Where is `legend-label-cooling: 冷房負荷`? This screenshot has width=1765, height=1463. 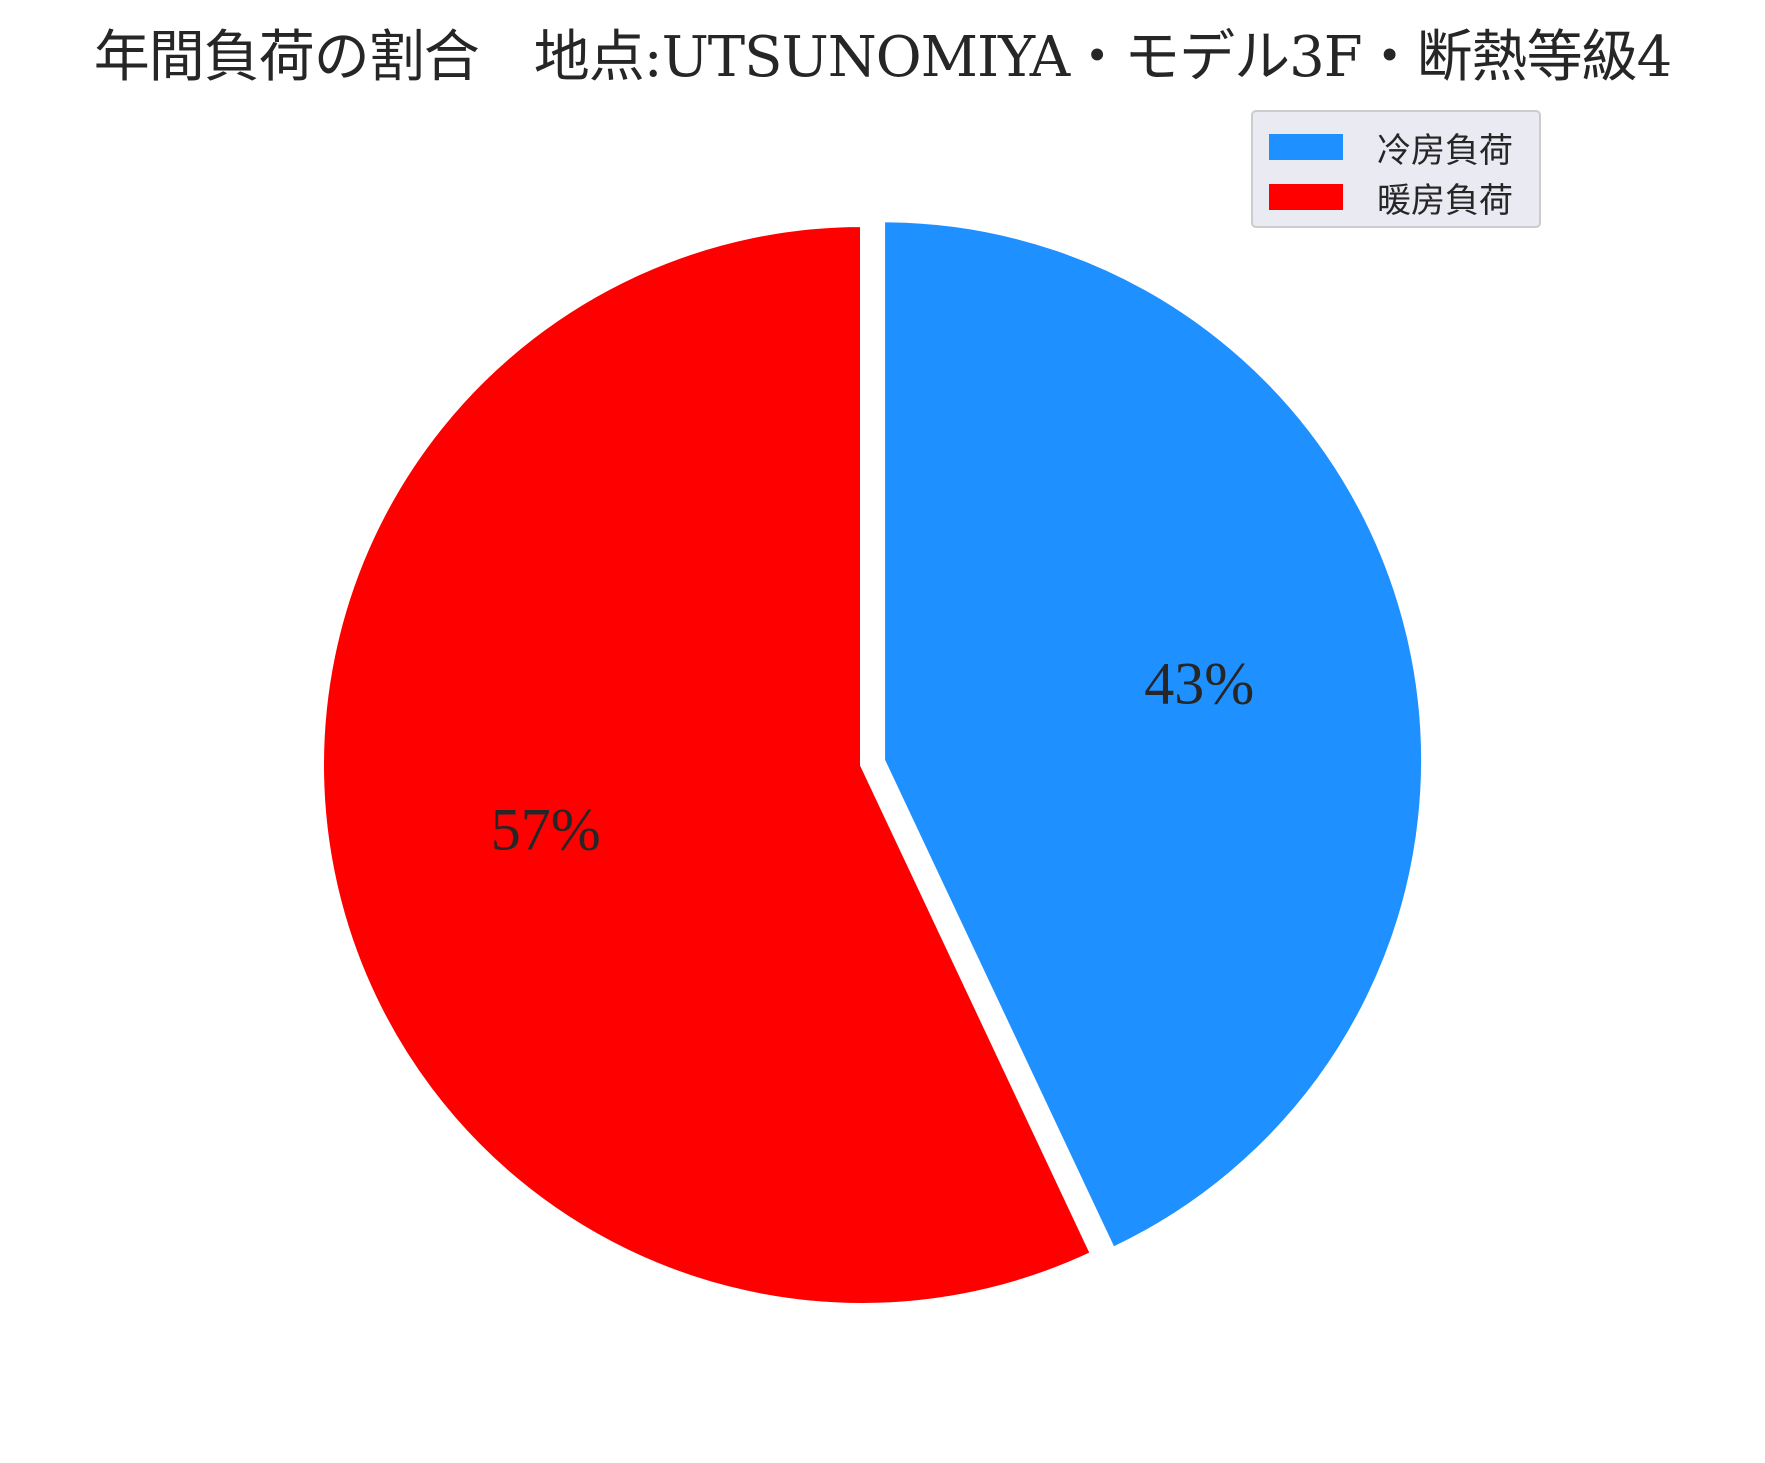 legend-label-cooling: 冷房負荷 is located at coordinates (1445, 150).